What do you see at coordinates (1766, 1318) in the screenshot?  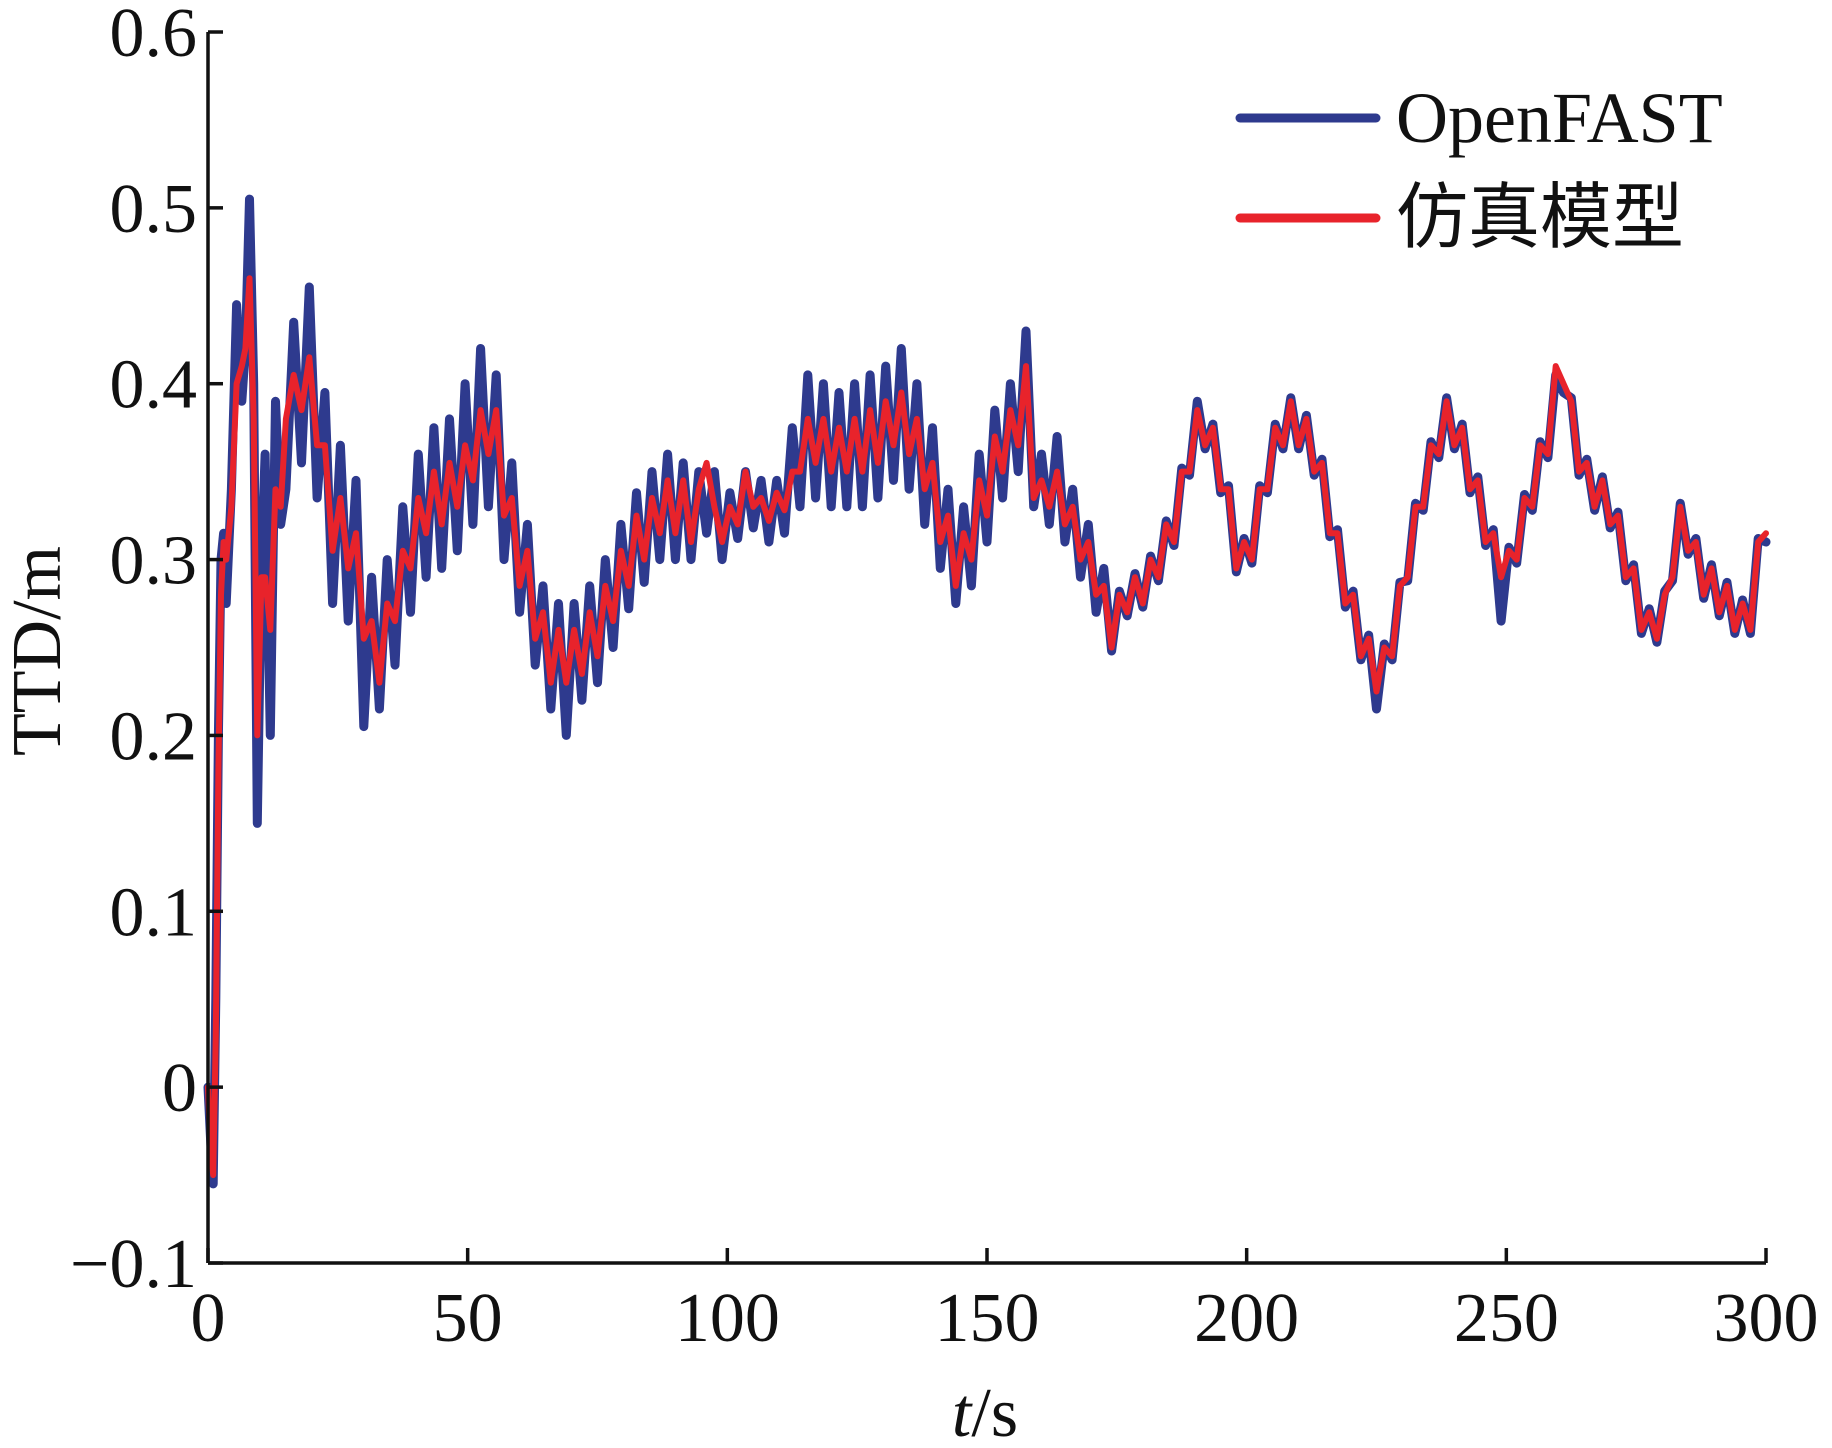 I see `x-tick-label: 300` at bounding box center [1766, 1318].